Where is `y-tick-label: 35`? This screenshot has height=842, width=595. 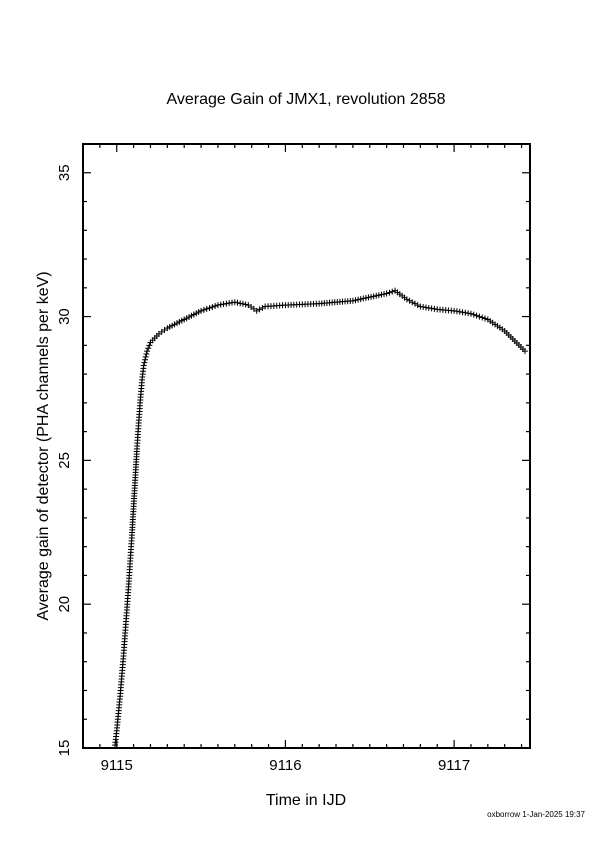 y-tick-label: 35 is located at coordinates (64, 172).